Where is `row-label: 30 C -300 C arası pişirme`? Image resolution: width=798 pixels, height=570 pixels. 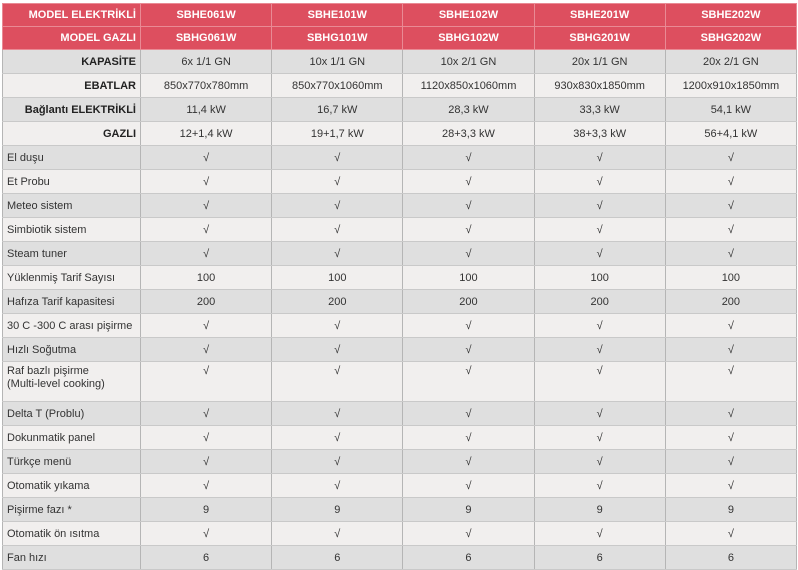 row-label: 30 C -300 C arası pişirme is located at coordinates (71, 325).